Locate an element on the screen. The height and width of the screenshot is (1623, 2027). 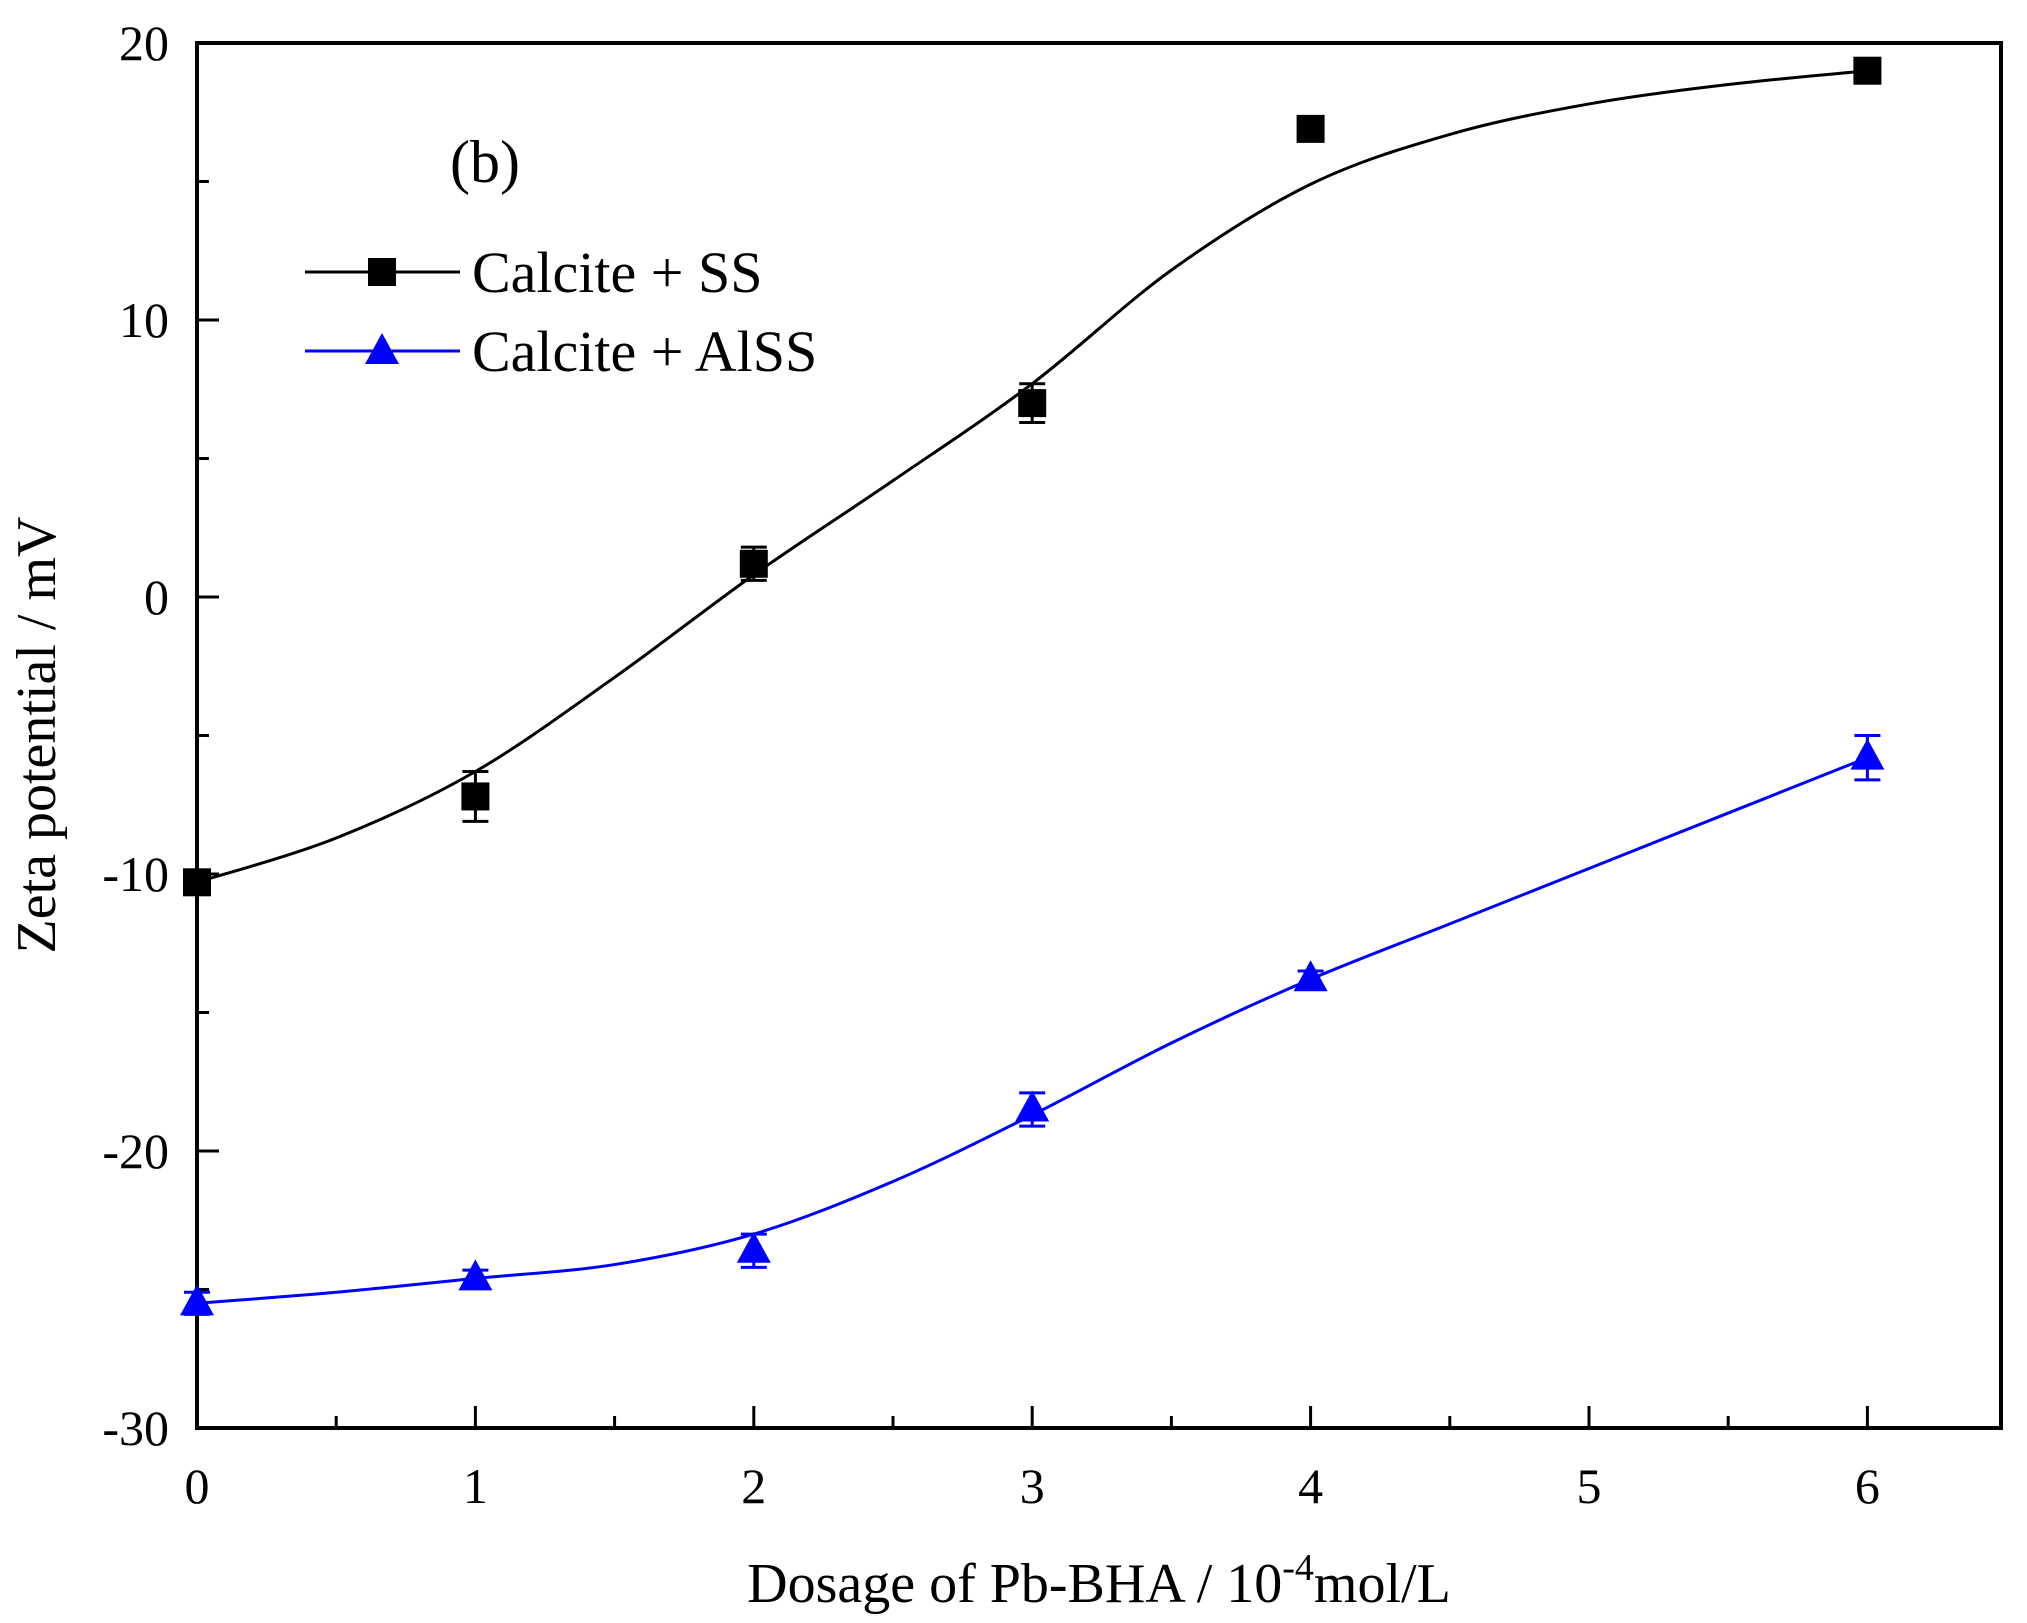
legend-label-series-1: Calcite + SS is located at coordinates (617, 272).